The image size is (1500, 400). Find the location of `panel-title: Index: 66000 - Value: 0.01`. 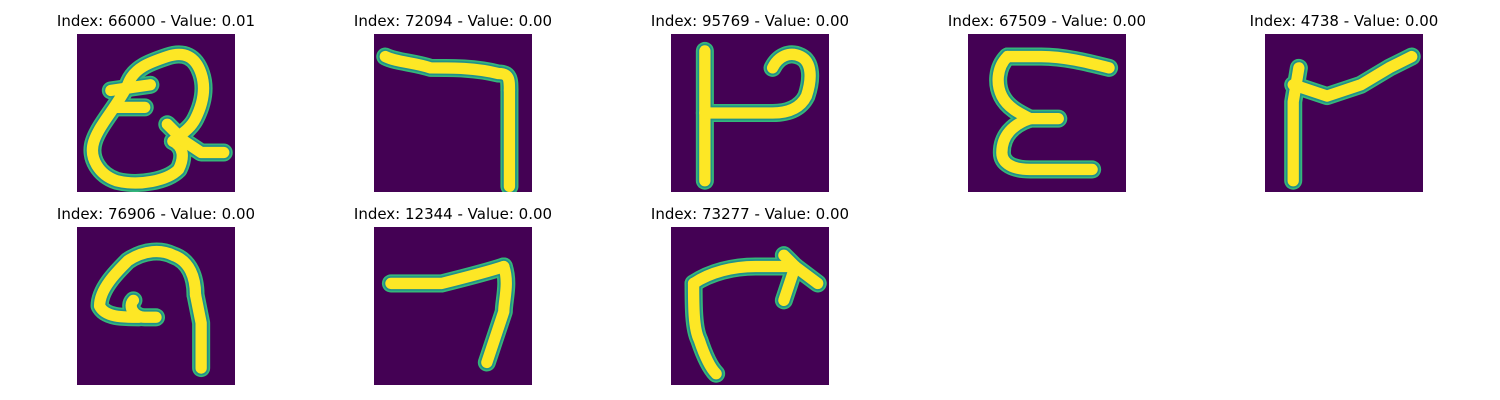

panel-title: Index: 66000 - Value: 0.01 is located at coordinates (156, 21).